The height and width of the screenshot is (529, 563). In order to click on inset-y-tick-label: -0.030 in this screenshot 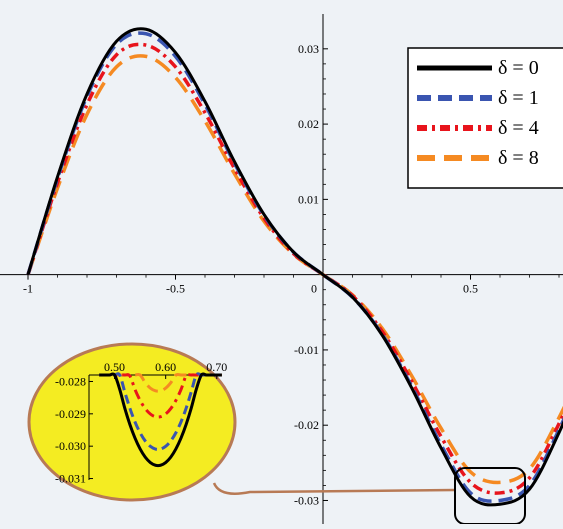, I will do `click(70, 446)`.